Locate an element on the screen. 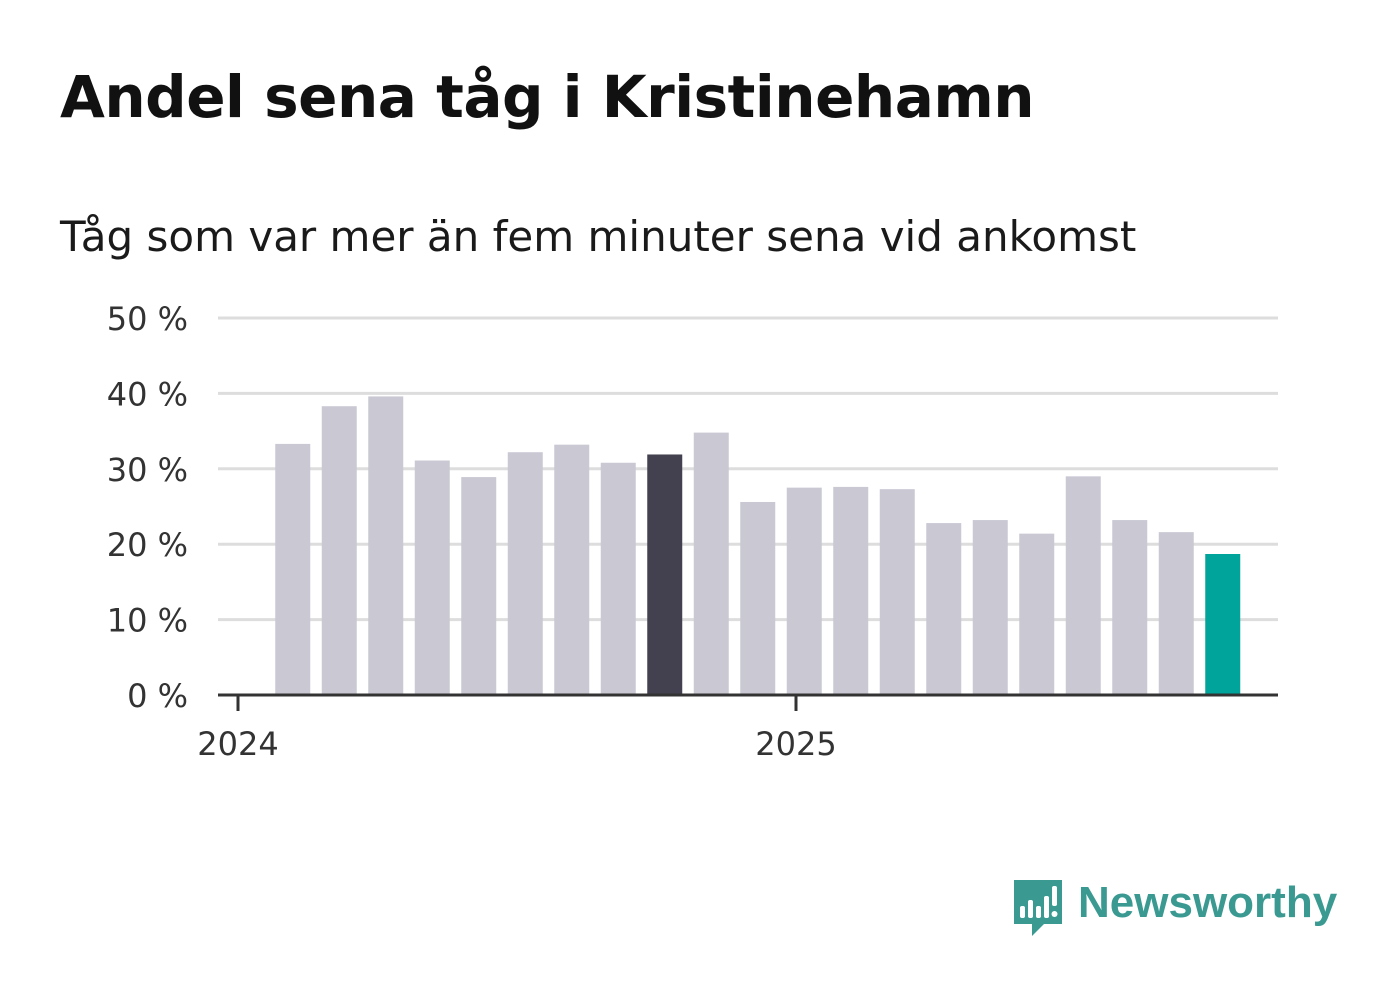 This screenshot has height=999, width=1382. chart-title: Andel sena tåg i Kristinehamn is located at coordinates (547, 97).